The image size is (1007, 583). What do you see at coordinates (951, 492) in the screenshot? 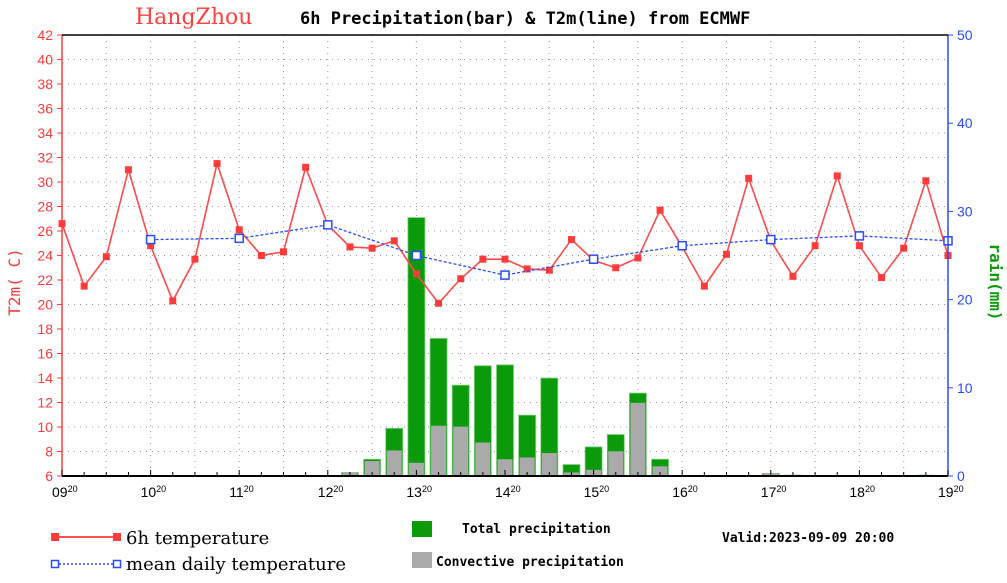
I see `x-tick-label: 1920` at bounding box center [951, 492].